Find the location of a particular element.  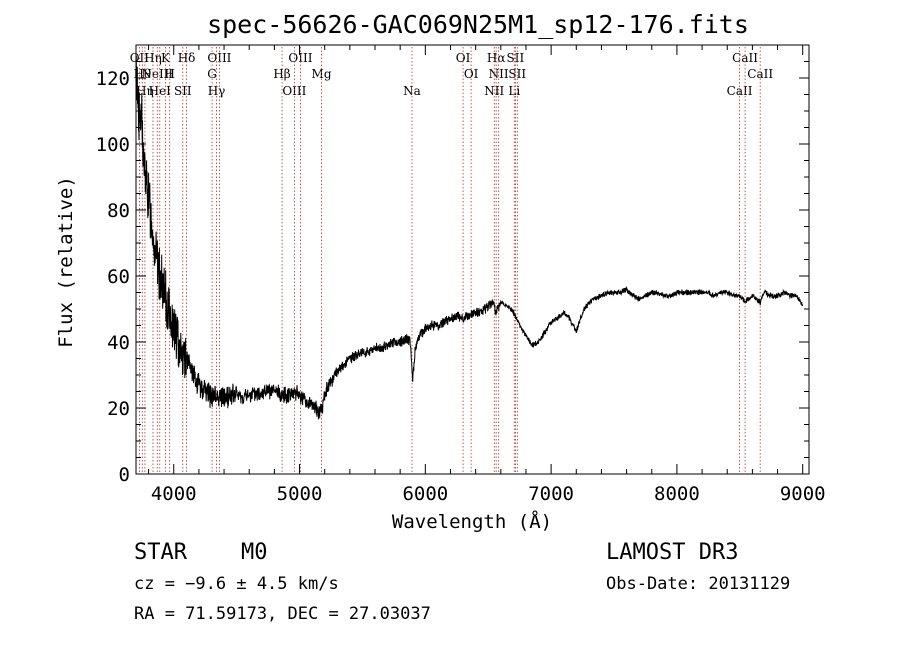

line-label: OIII is located at coordinates (294, 91).